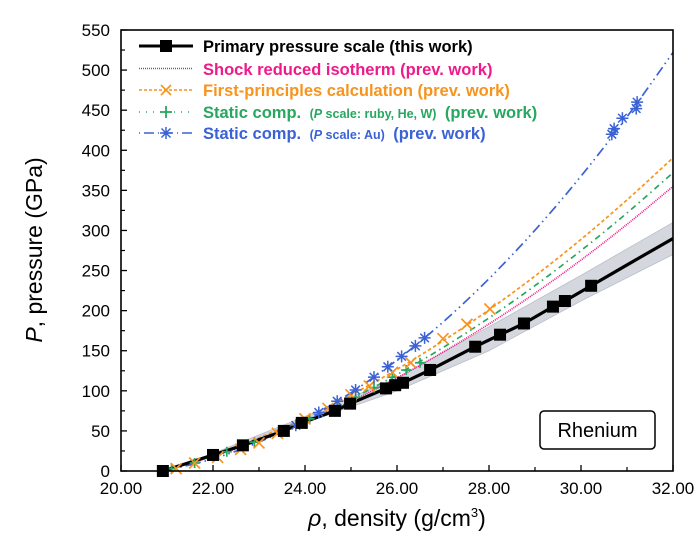 The width and height of the screenshot is (700, 547). What do you see at coordinates (96, 230) in the screenshot?
I see `y-tick-label: 300` at bounding box center [96, 230].